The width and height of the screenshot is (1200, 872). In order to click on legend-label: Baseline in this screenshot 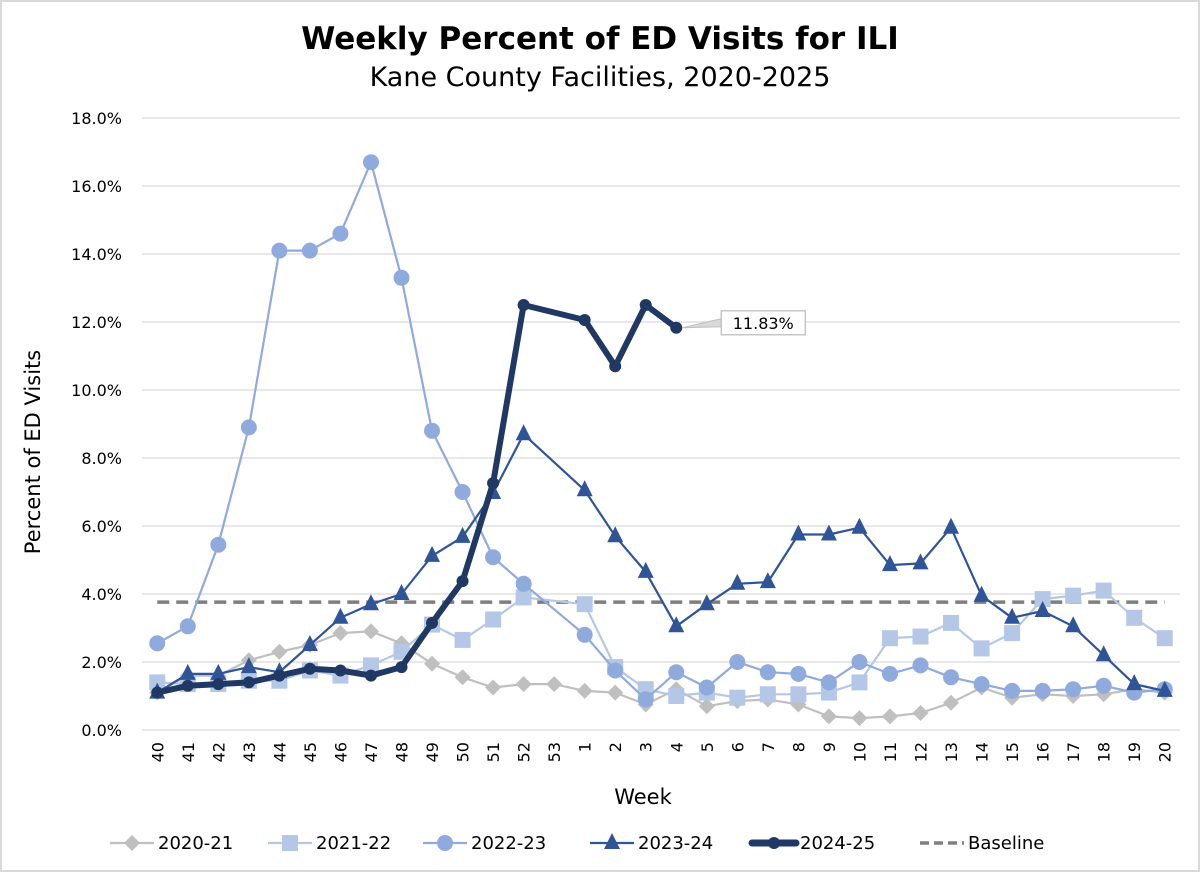, I will do `click(1006, 843)`.